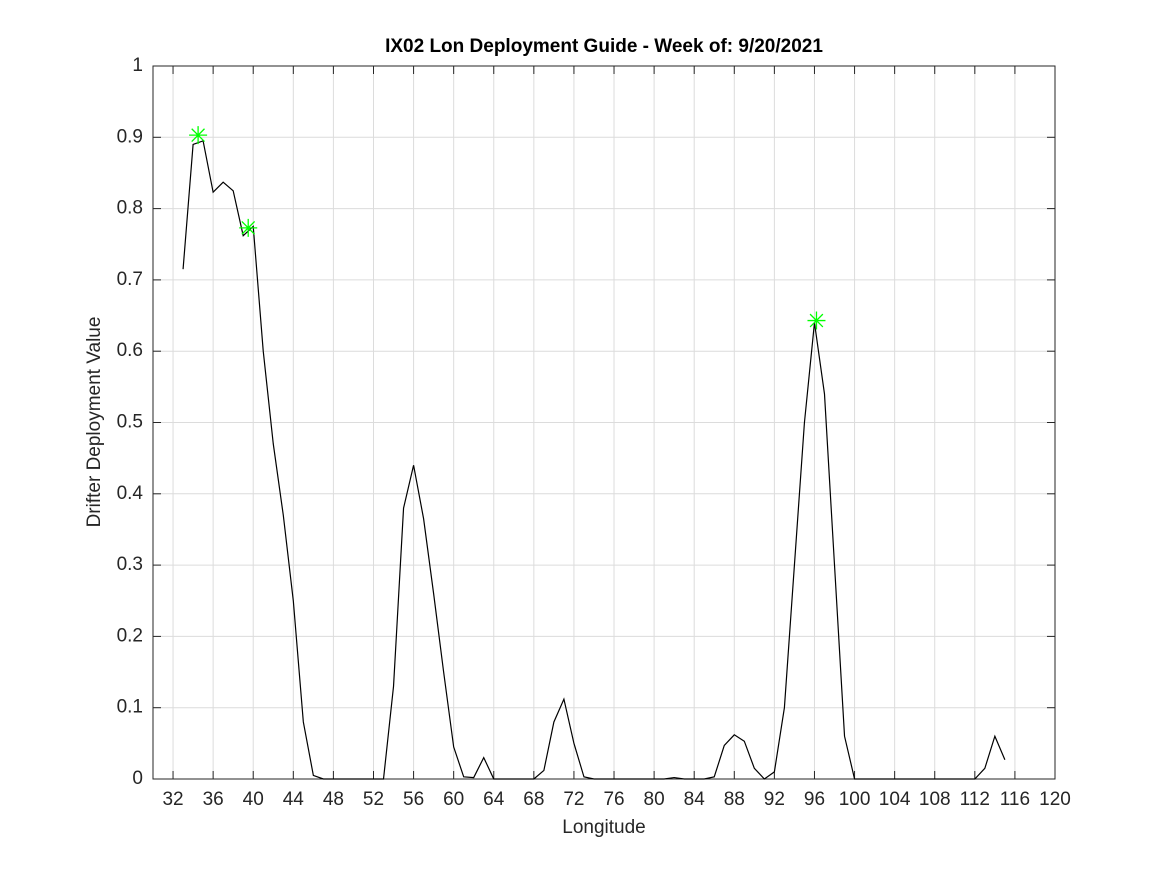 The width and height of the screenshot is (1167, 875). I want to click on x-tick-label: 56, so click(413, 799).